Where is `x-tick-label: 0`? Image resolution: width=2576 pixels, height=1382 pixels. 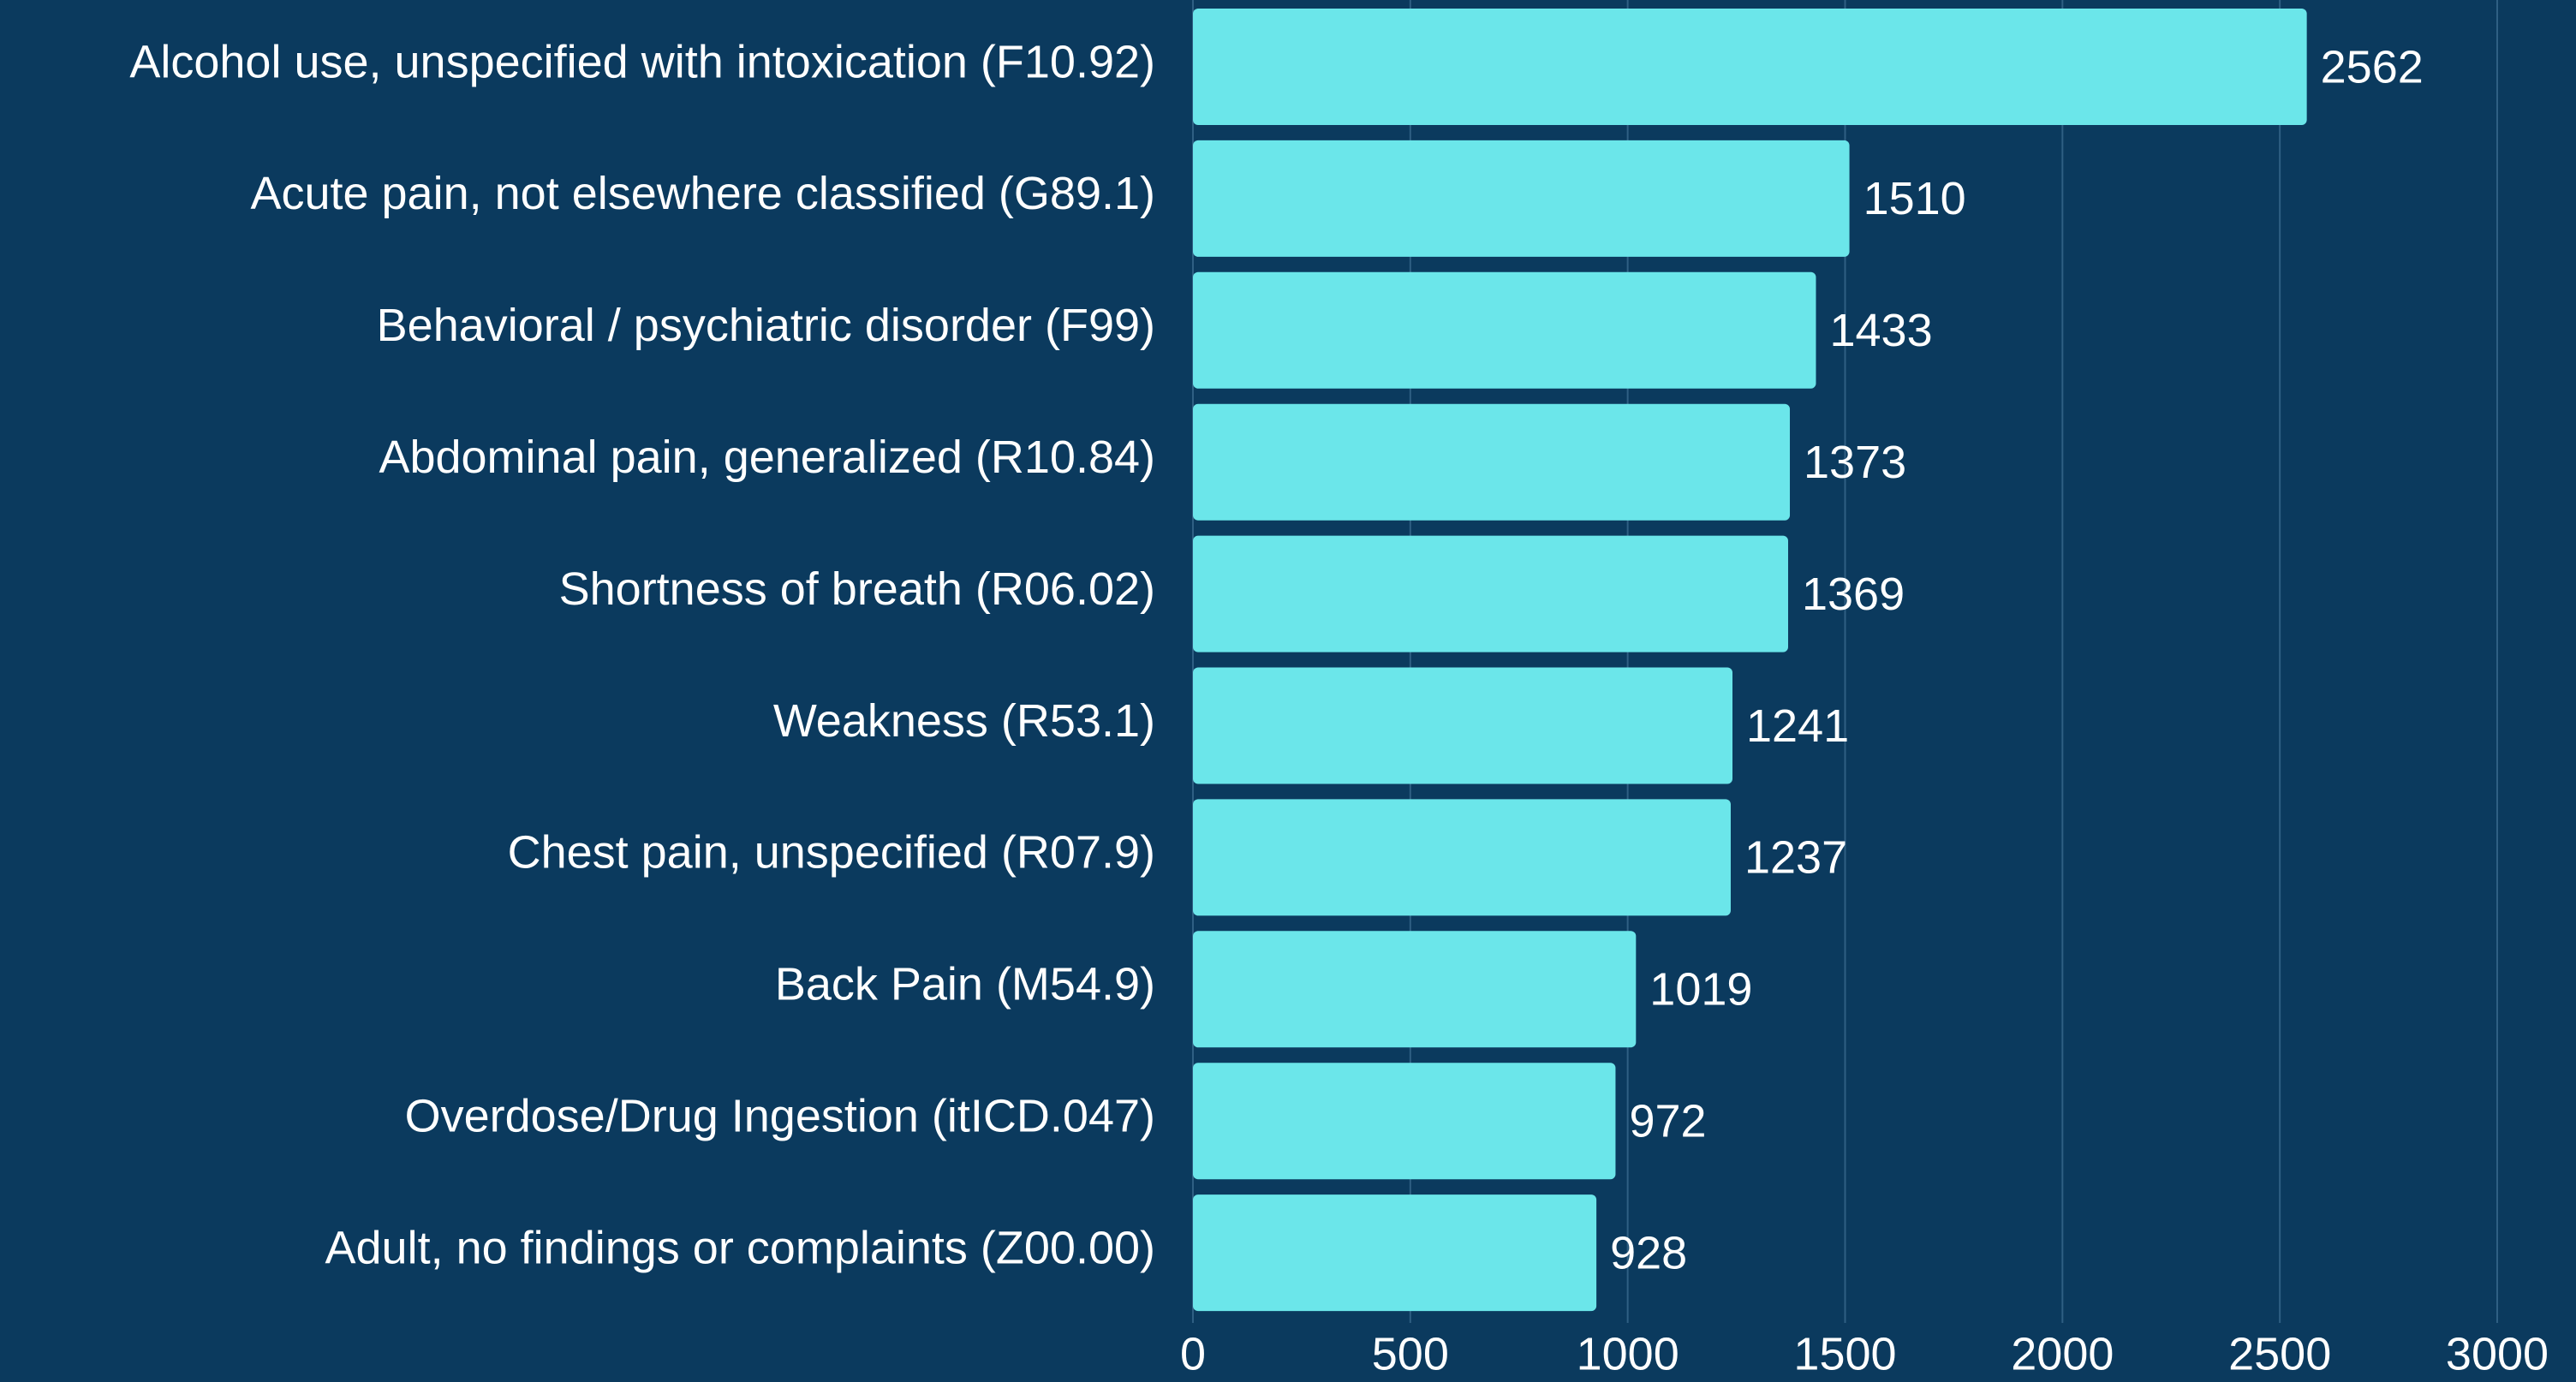
x-tick-label: 0 is located at coordinates (1193, 1353).